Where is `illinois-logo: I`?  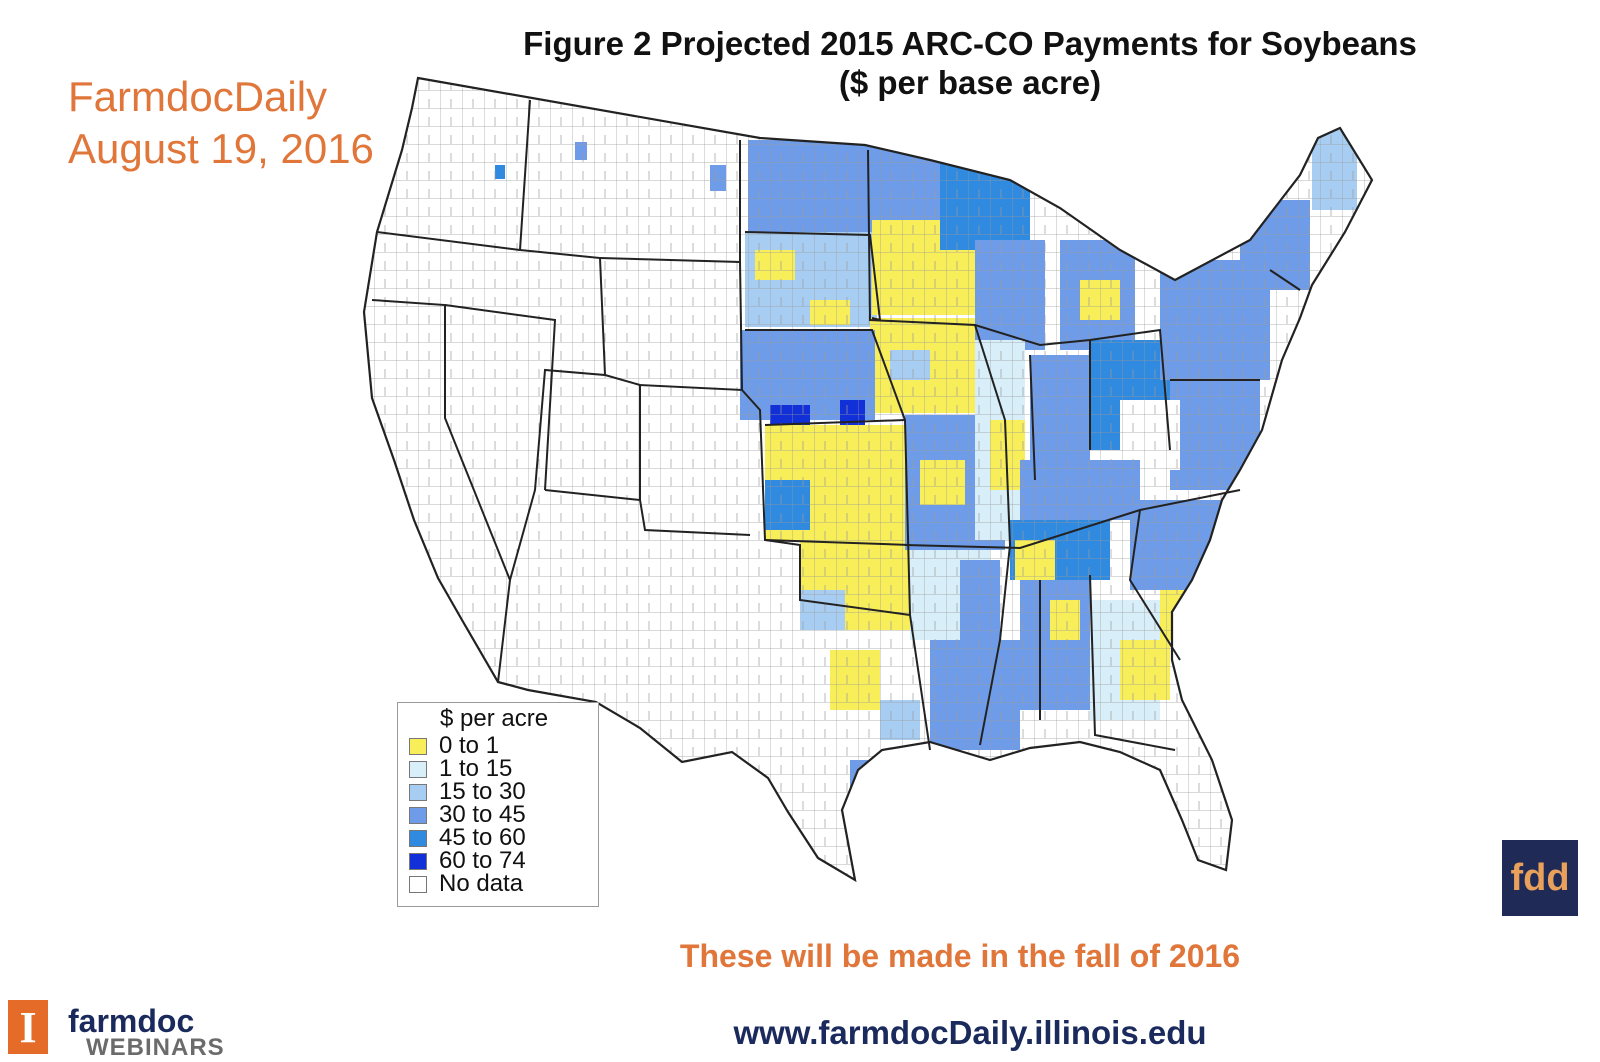
illinois-logo: I is located at coordinates (28, 1027).